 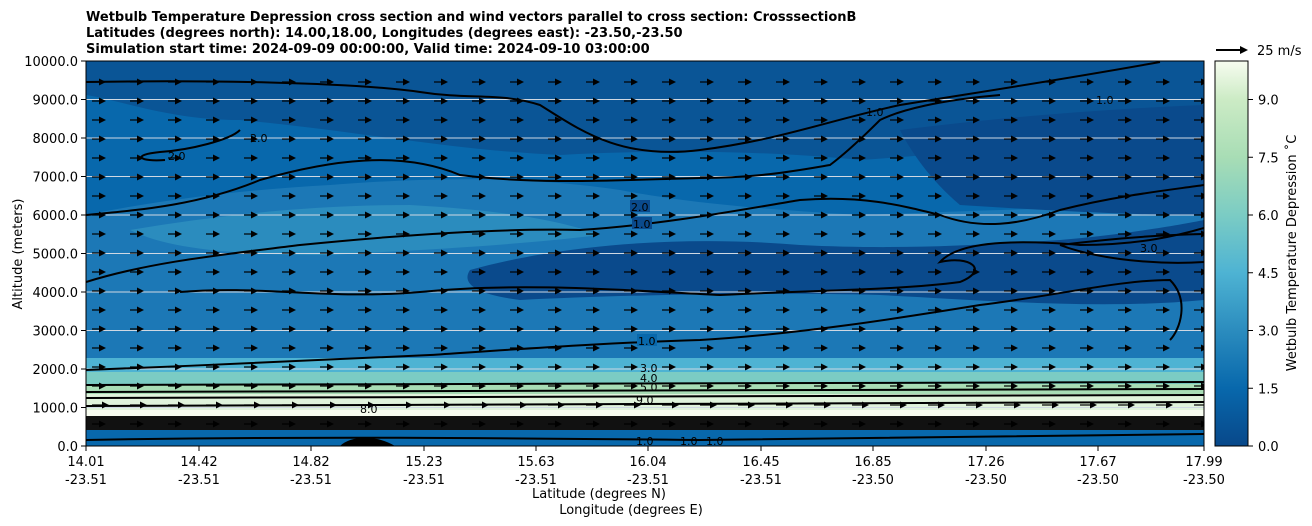 What do you see at coordinates (56, 332) in the screenshot?
I see `y-tick-label: 3000.0` at bounding box center [56, 332].